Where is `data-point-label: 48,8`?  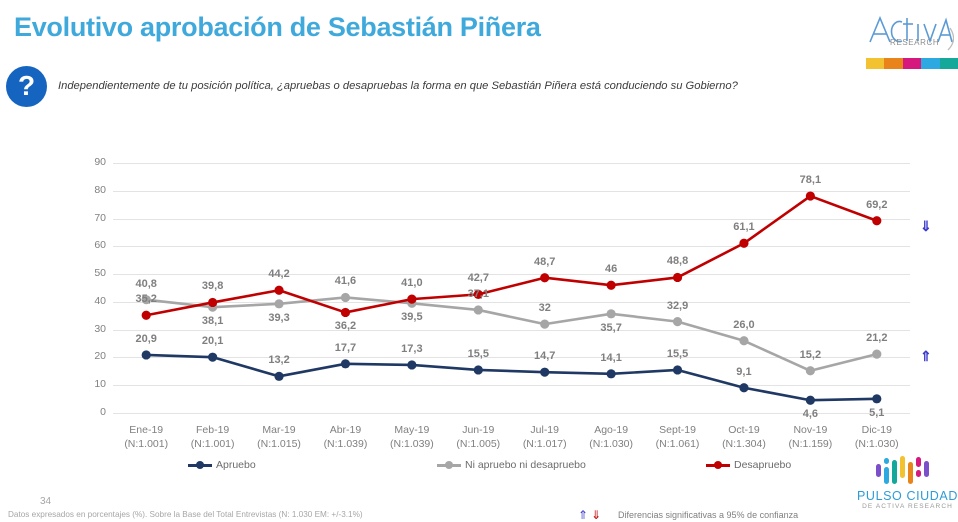
data-point-label: 48,8 is located at coordinates (677, 261).